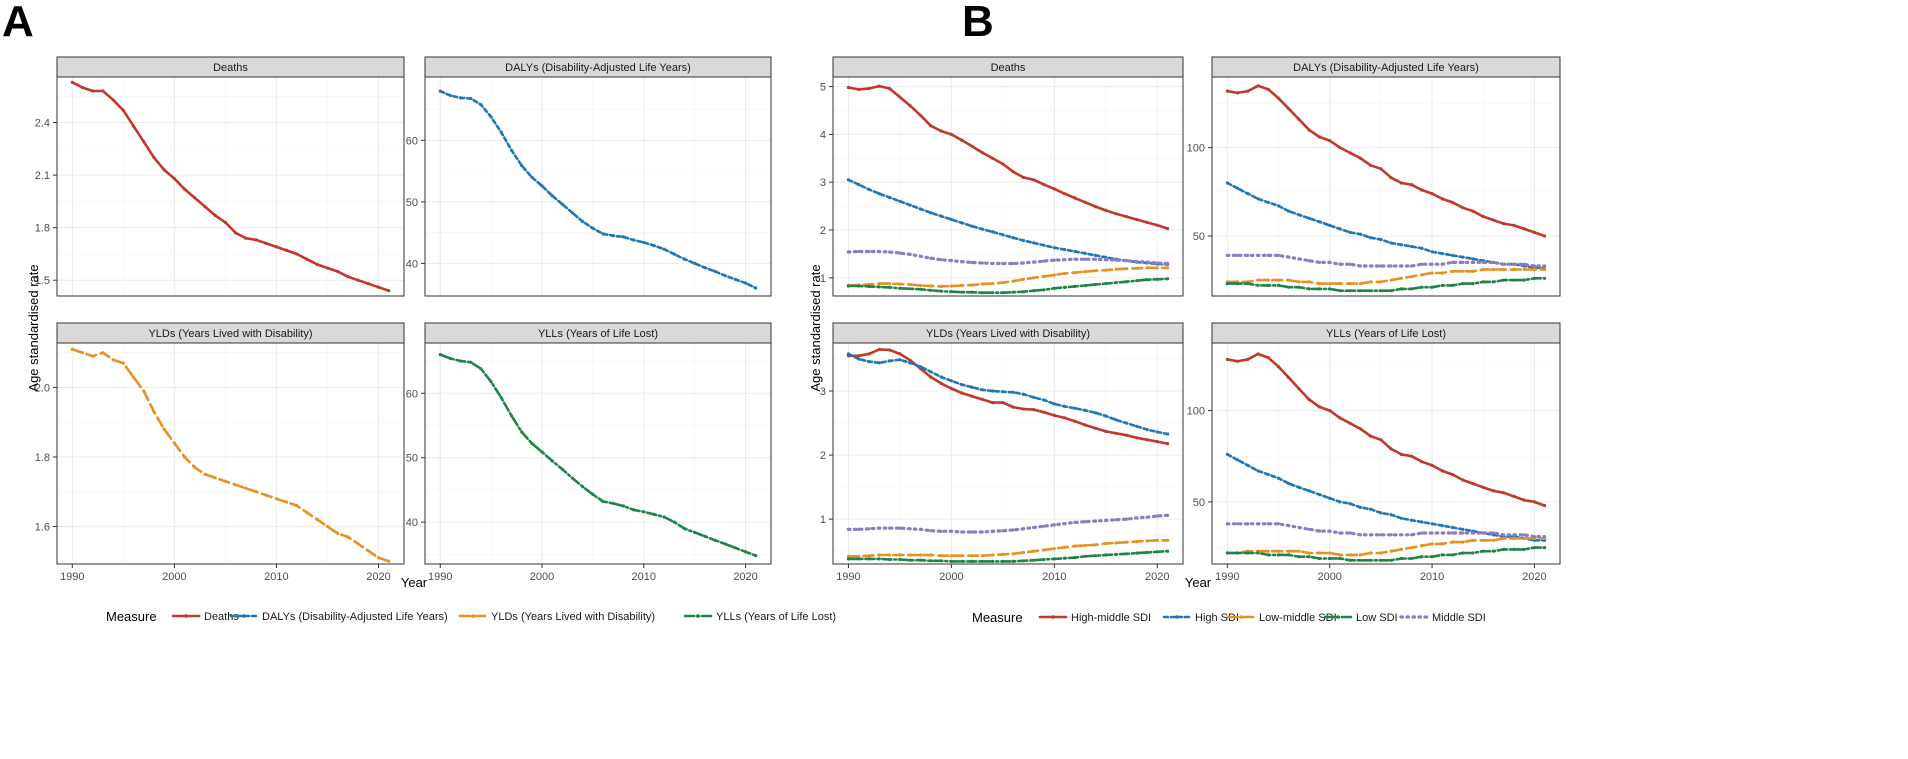 The width and height of the screenshot is (1908, 759). Describe the element at coordinates (1360, 429) in the screenshot. I see `panel-b-facet-ylls-years-of-life-lost-series-high-middle-sdi-point` at that location.